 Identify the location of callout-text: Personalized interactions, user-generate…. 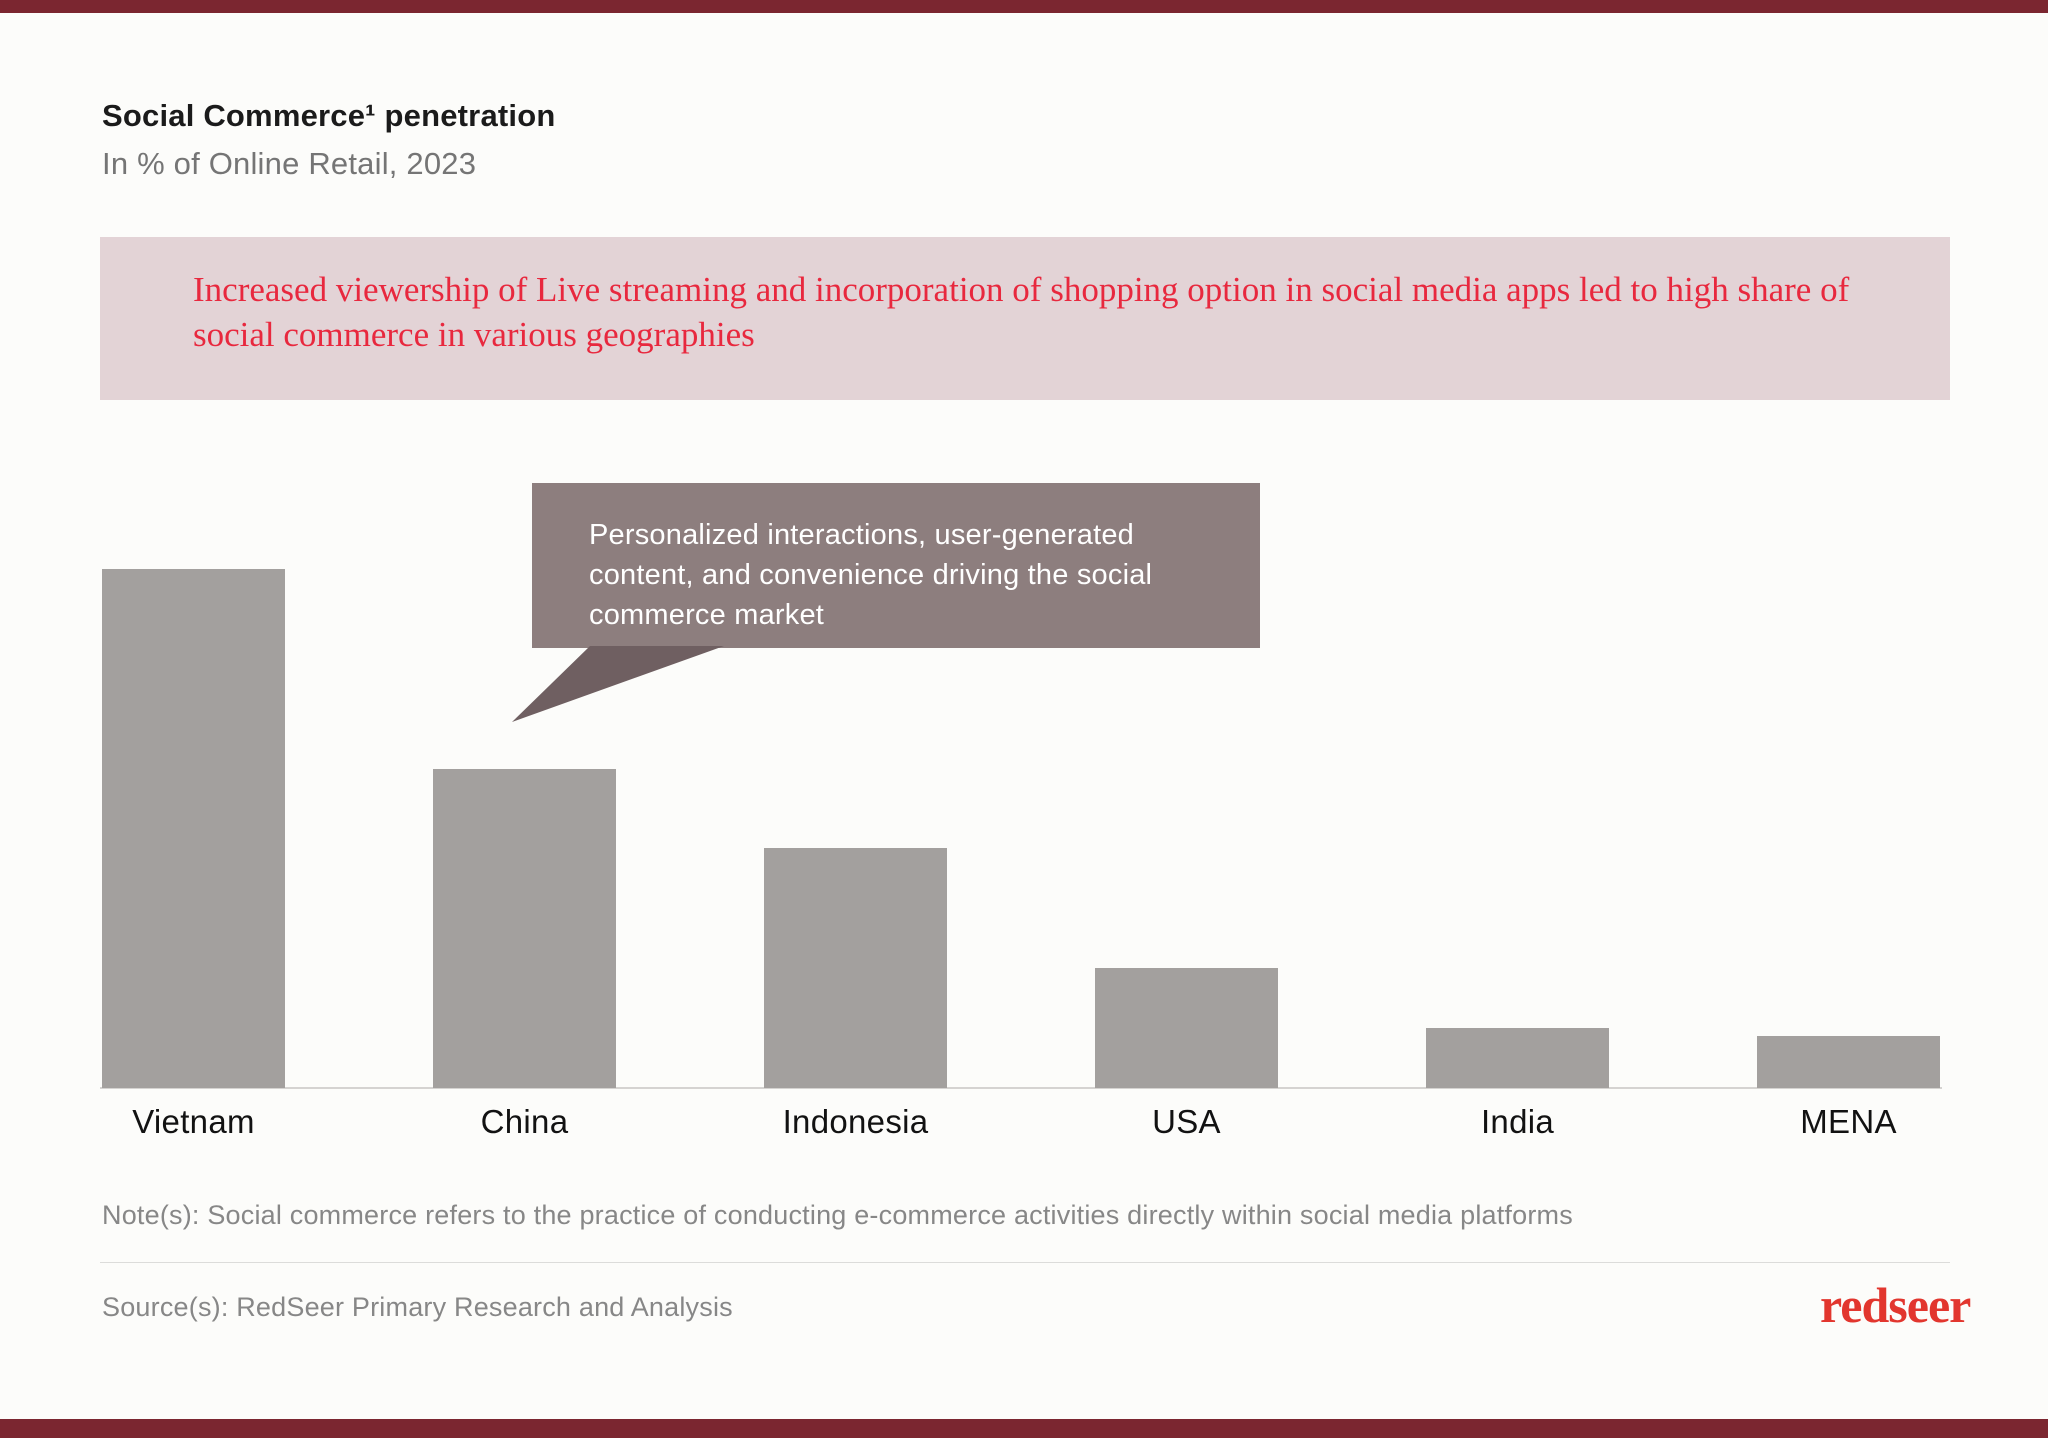
(871, 575).